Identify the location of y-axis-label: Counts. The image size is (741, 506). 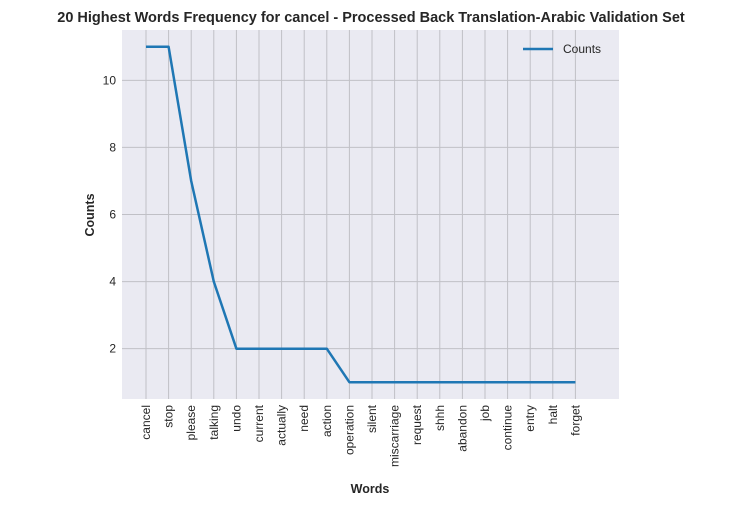
(90, 214).